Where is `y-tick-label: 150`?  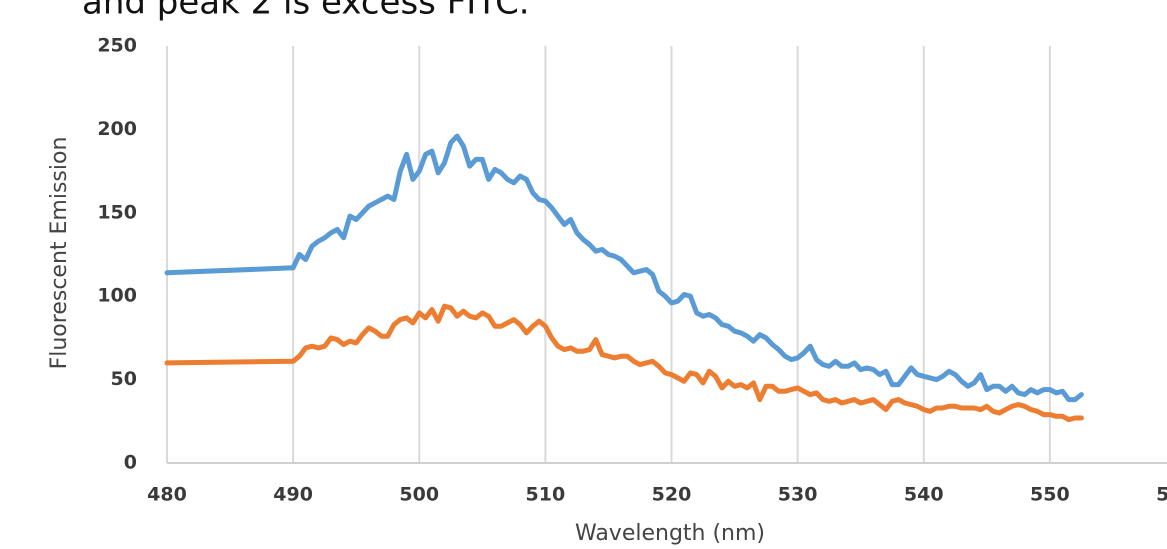 y-tick-label: 150 is located at coordinates (117, 212).